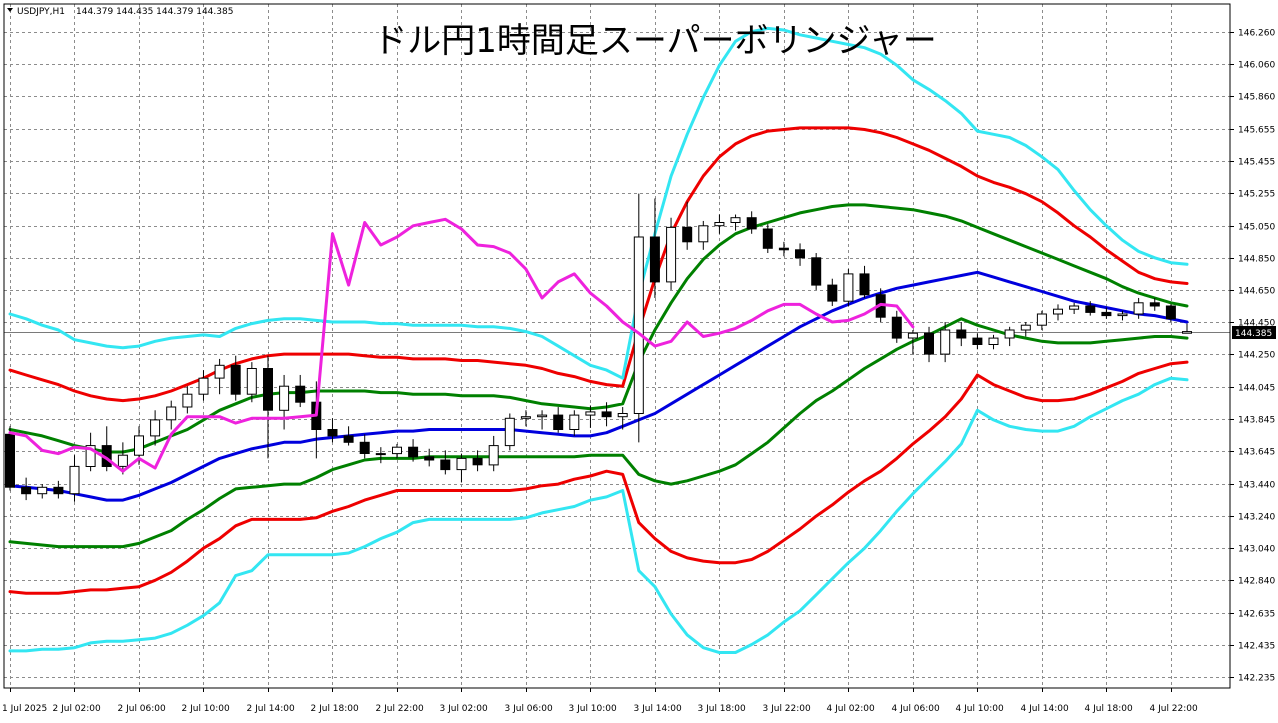 This screenshot has width=1278, height=723. What do you see at coordinates (271, 709) in the screenshot?
I see `time-tick-label: 2 Jul 14:00` at bounding box center [271, 709].